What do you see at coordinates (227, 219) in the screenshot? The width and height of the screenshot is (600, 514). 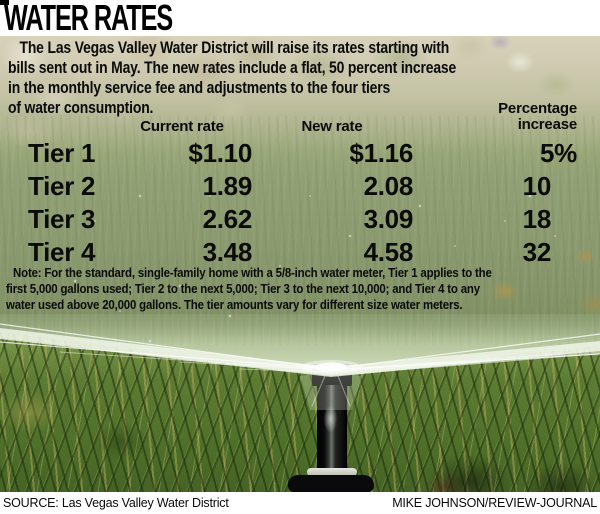 I see `current-rate-value: 2.62` at bounding box center [227, 219].